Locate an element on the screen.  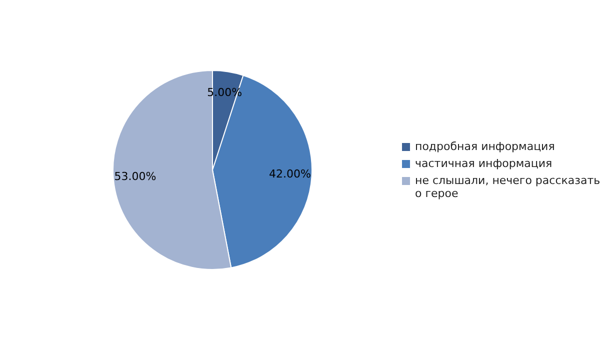
legend-label: подробная информация is located at coordinates (485, 146).